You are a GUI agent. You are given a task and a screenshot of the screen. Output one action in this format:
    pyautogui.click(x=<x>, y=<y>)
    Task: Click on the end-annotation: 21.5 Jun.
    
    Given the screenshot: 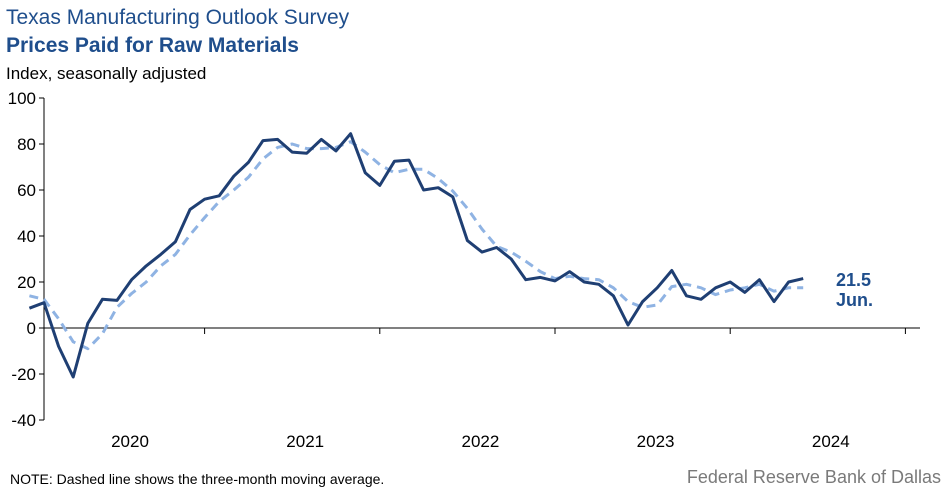 What is the action you would take?
    pyautogui.click(x=854, y=290)
    